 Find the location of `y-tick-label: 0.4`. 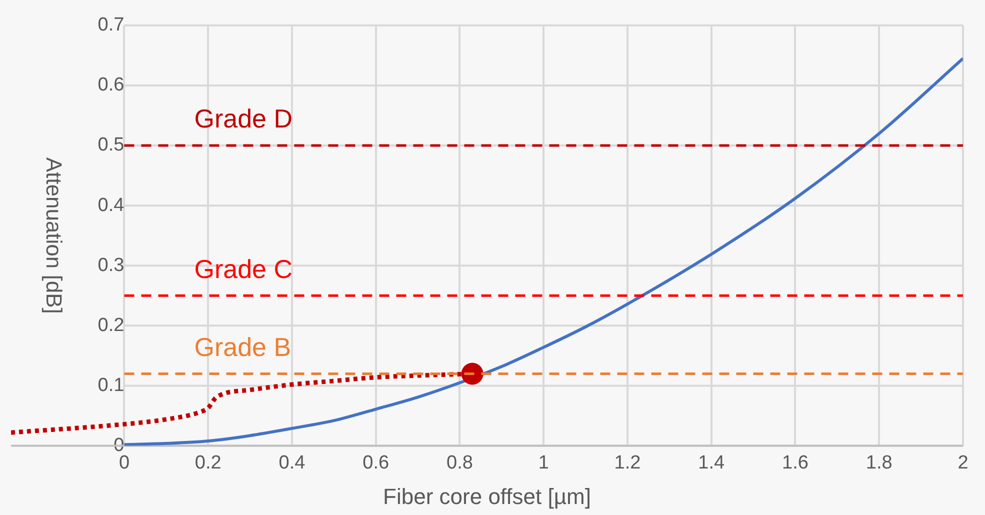

y-tick-label: 0.4 is located at coordinates (111, 205).